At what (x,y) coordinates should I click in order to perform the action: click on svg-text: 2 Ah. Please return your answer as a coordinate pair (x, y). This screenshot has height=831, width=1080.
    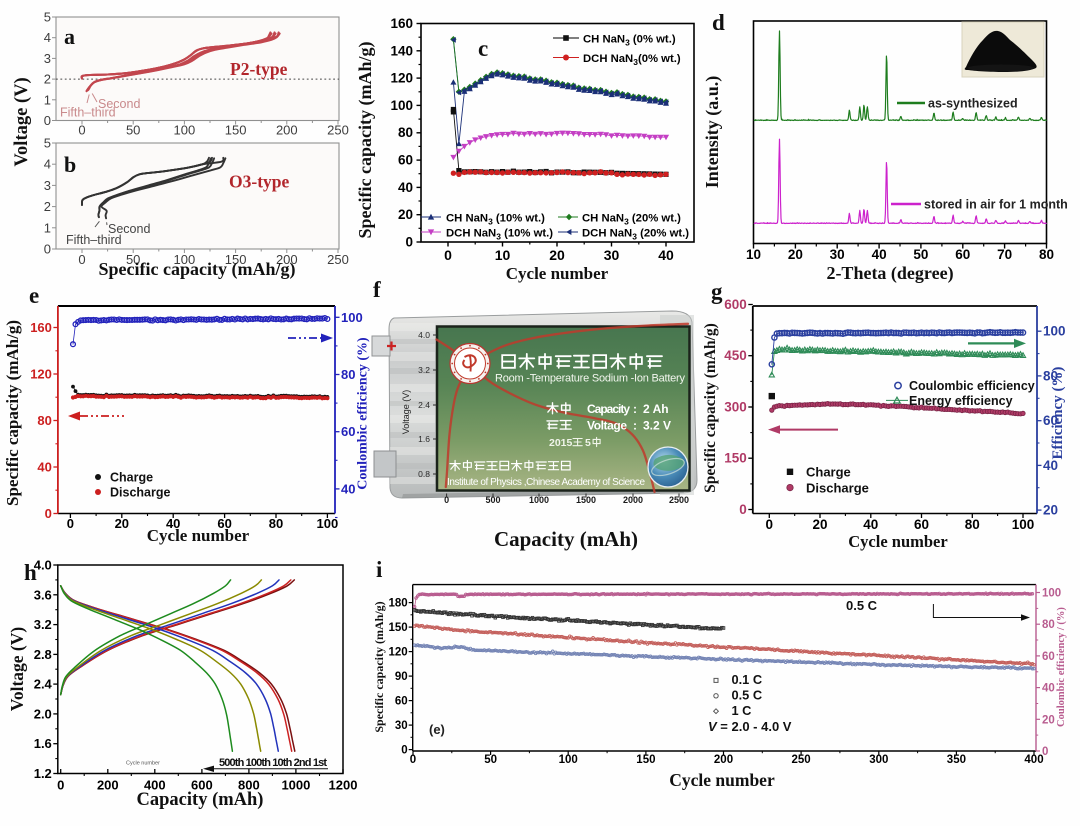
    Looking at the image, I should click on (656, 409).